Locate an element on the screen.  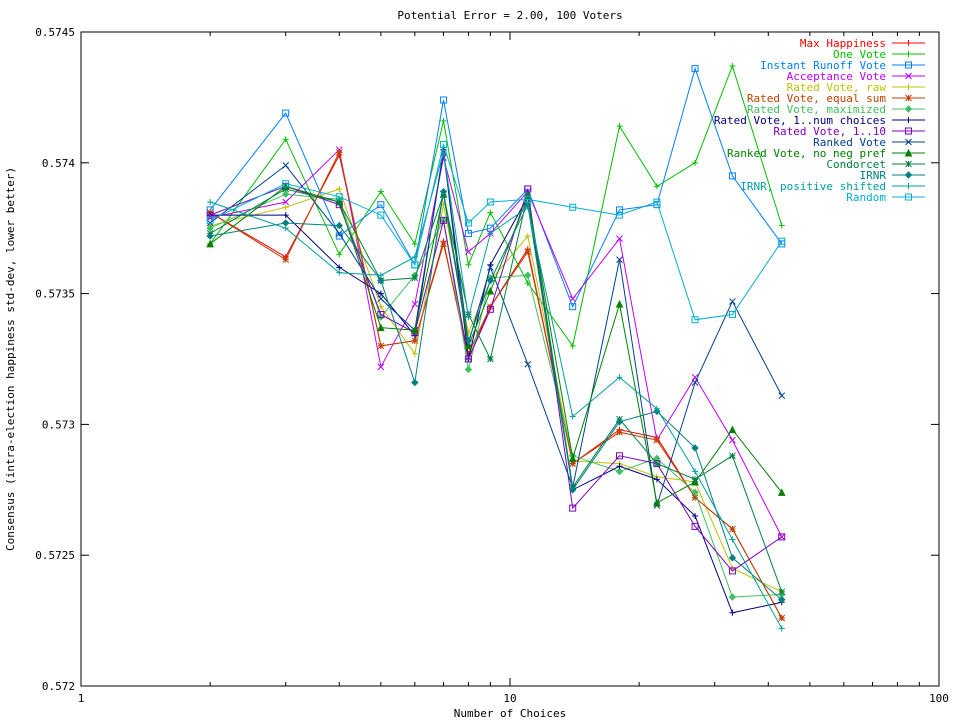
x-tick-label: 100 is located at coordinates (939, 698).